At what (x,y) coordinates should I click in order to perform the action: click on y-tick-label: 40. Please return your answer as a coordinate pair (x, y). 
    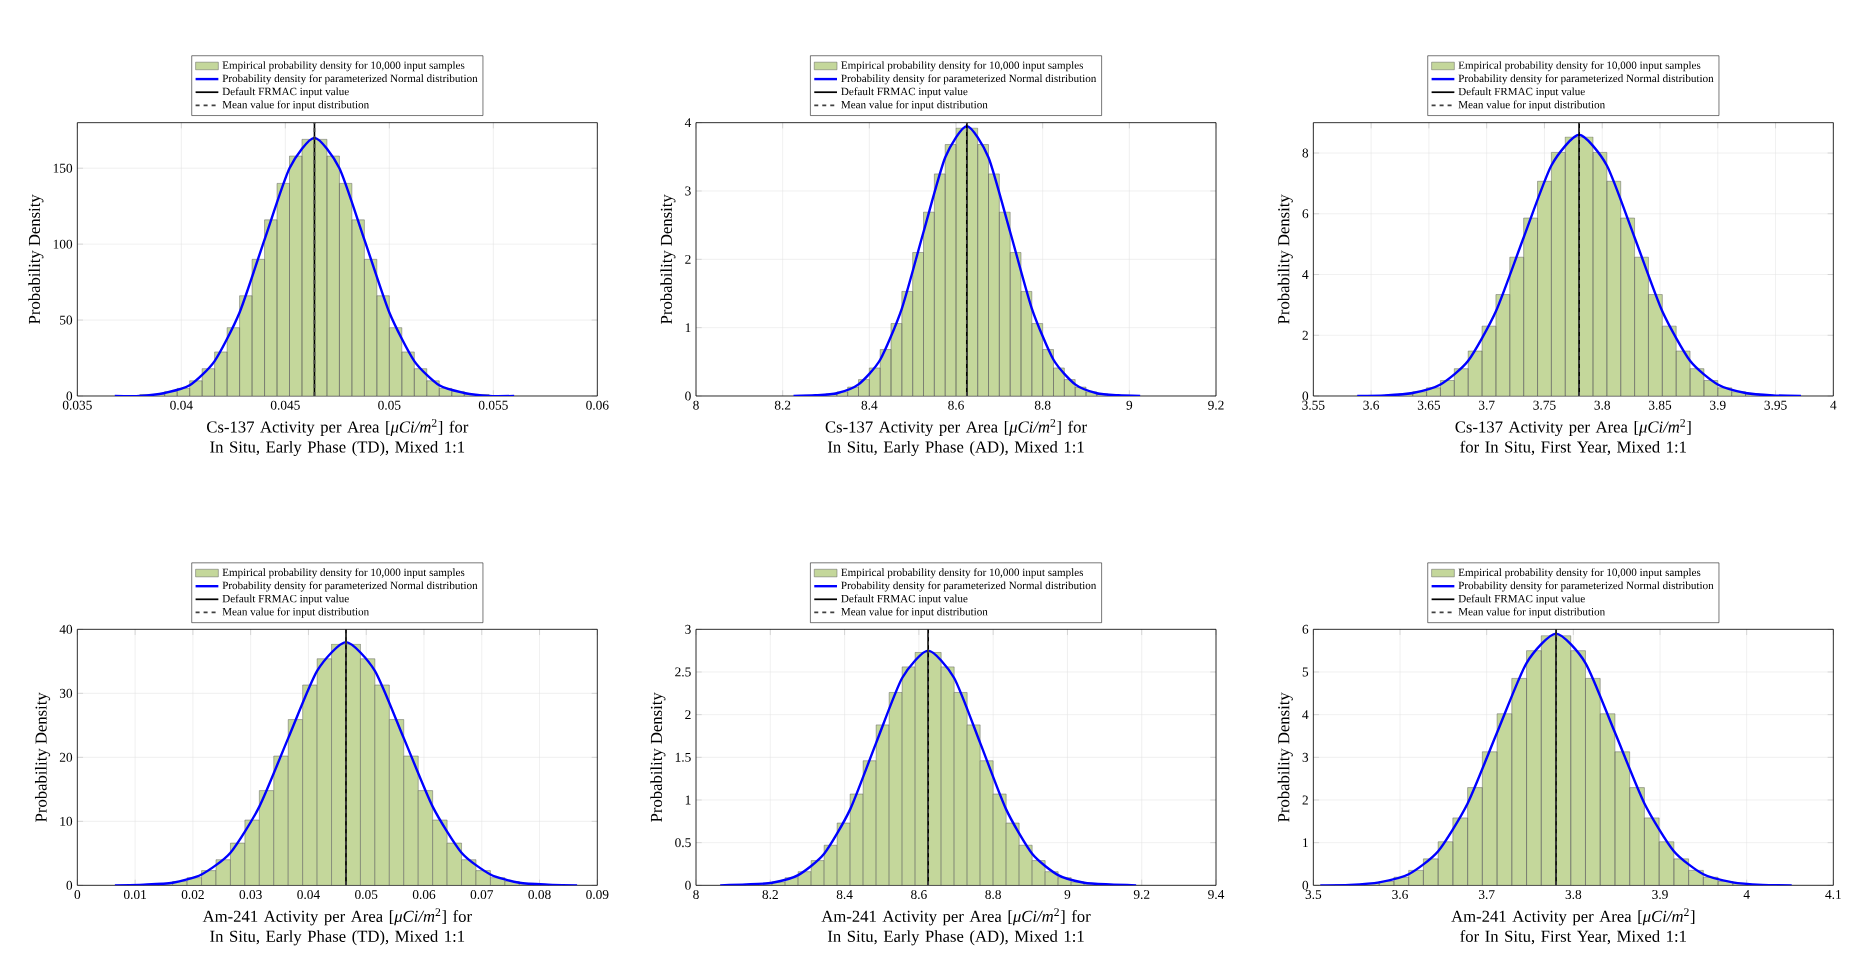
    Looking at the image, I should click on (66, 629).